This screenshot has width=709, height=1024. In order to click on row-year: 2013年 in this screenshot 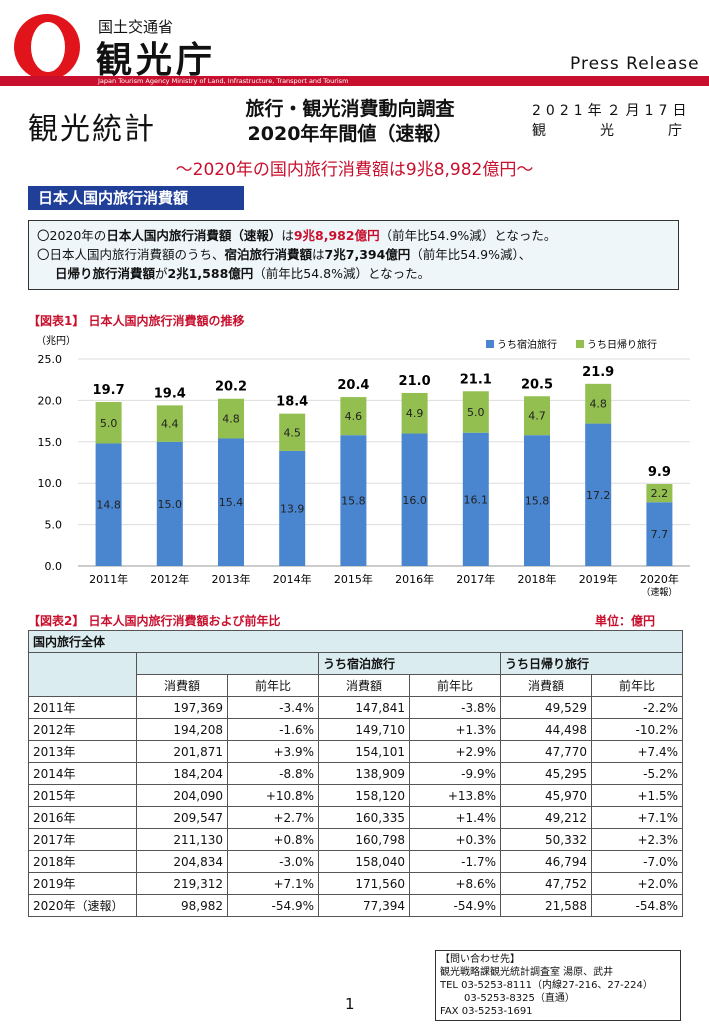, I will do `click(82, 751)`.